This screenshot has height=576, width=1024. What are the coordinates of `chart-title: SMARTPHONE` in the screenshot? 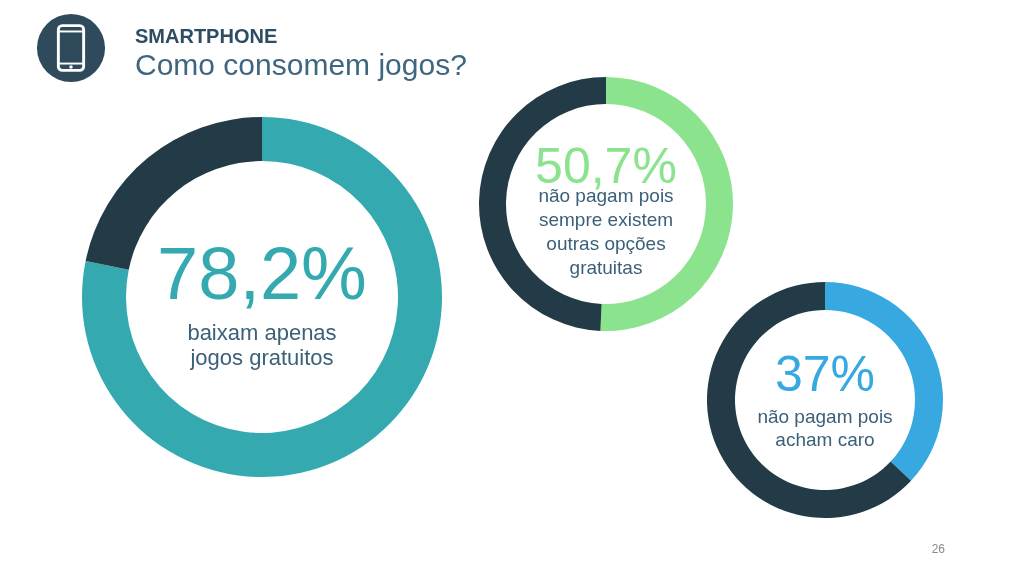 It's located at (206, 36).